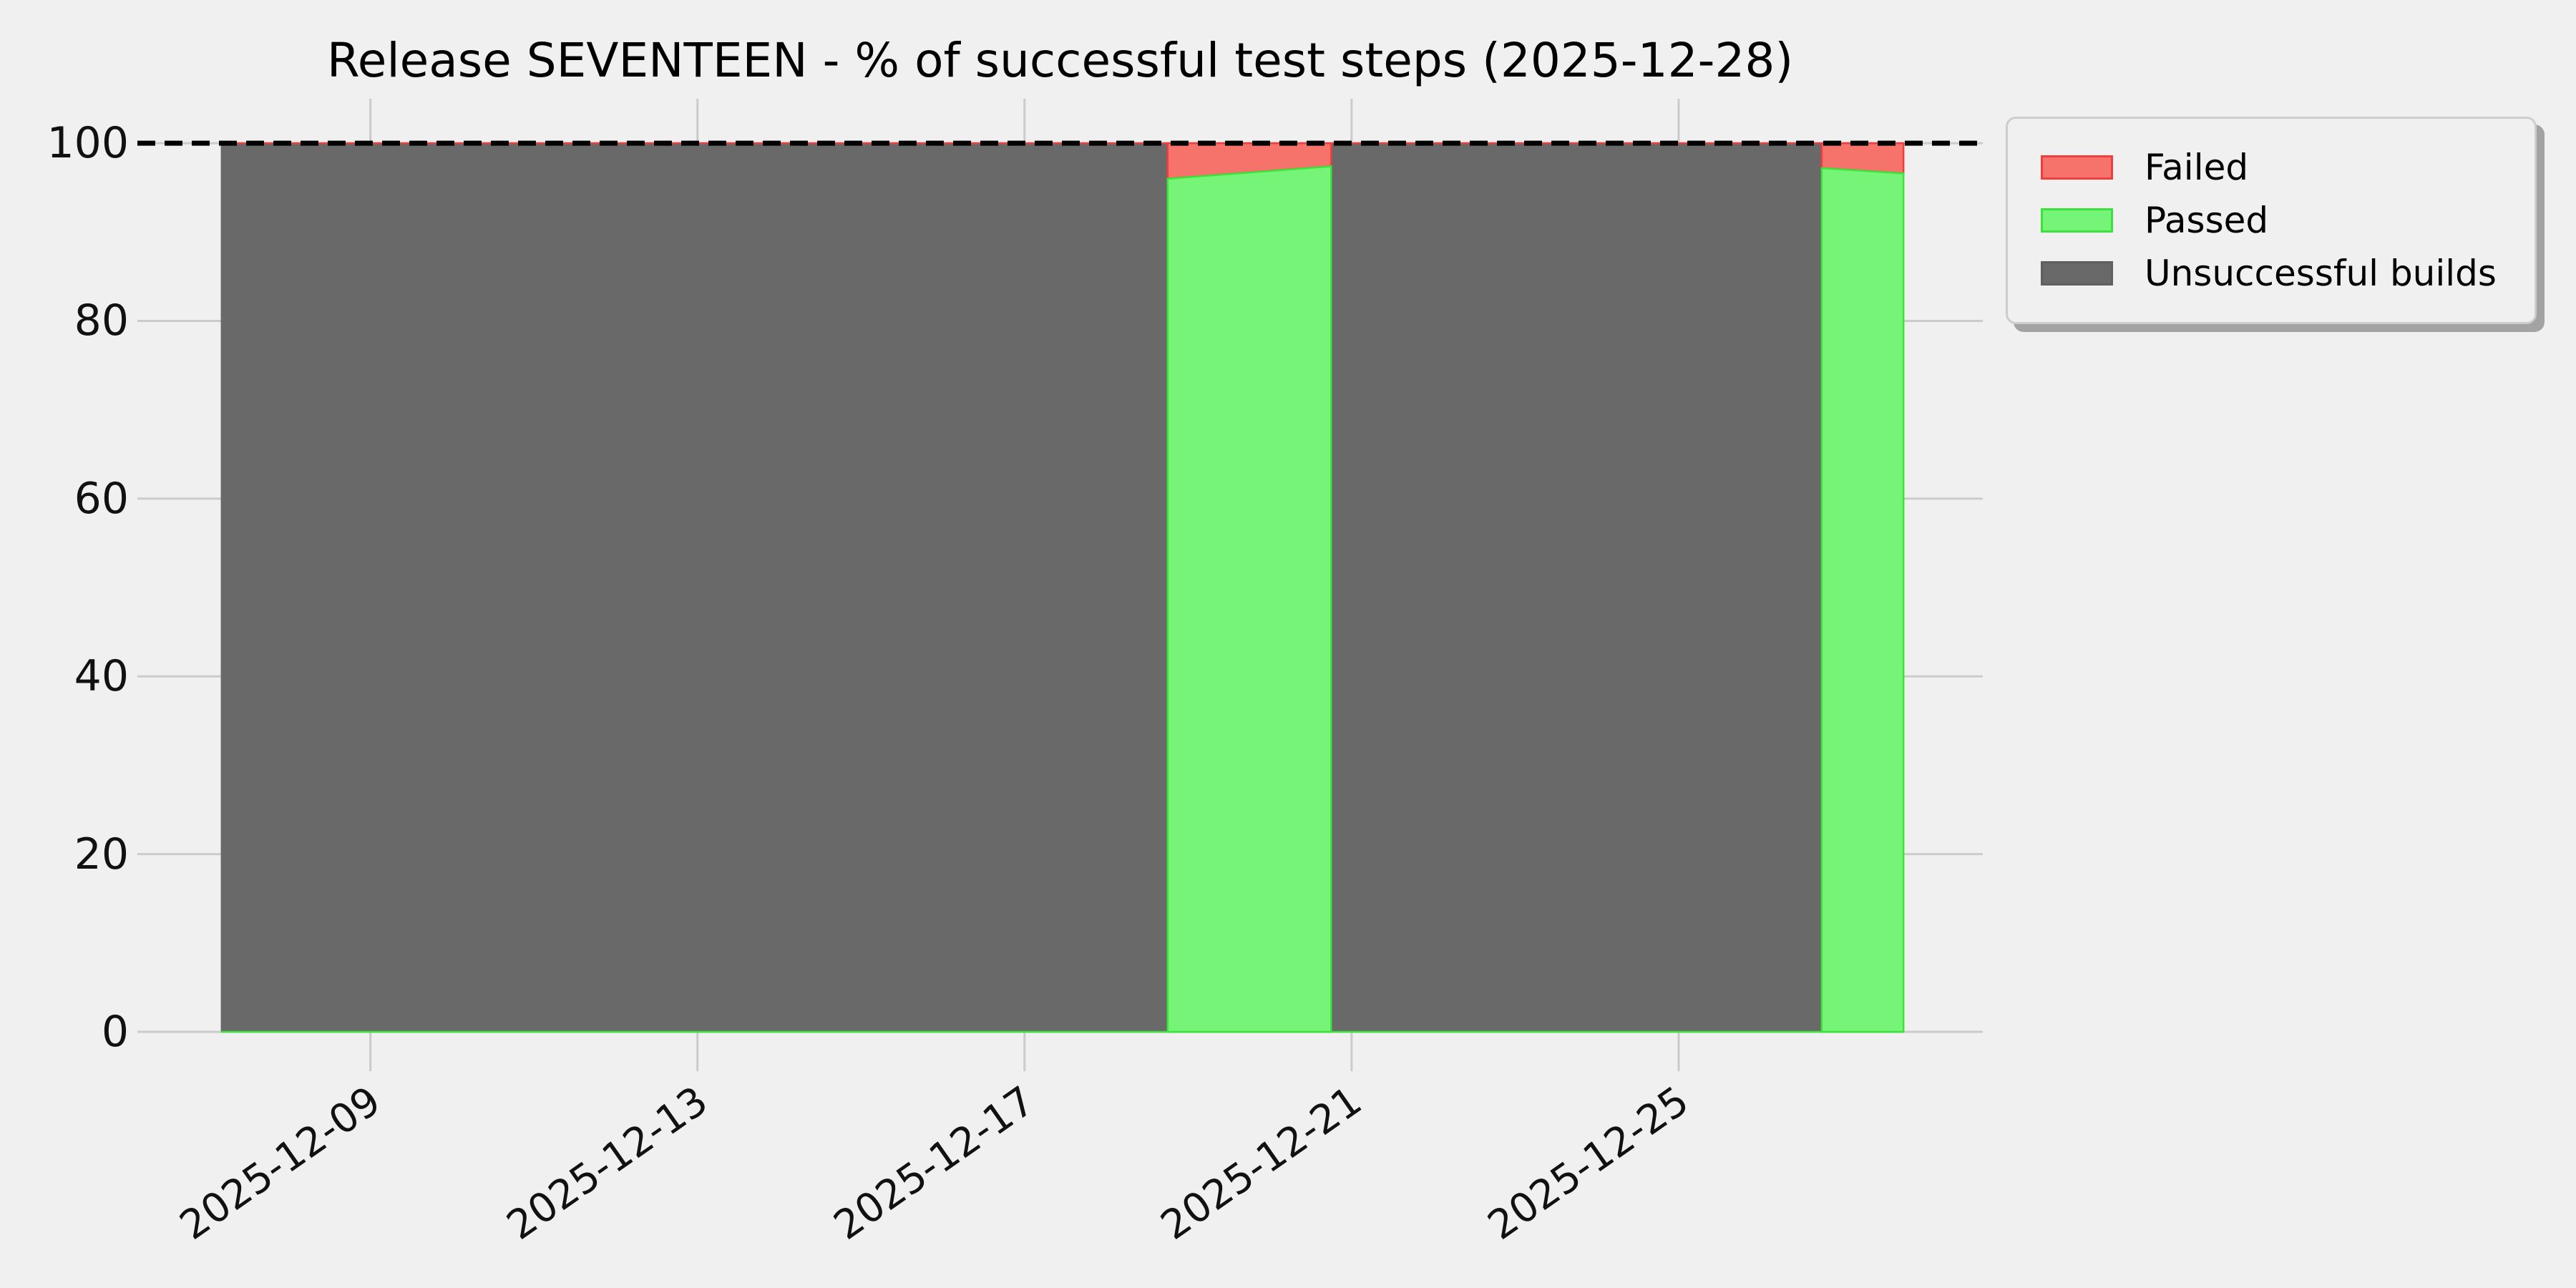 Image resolution: width=2576 pixels, height=1288 pixels. I want to click on y-tick-label: 60, so click(101, 498).